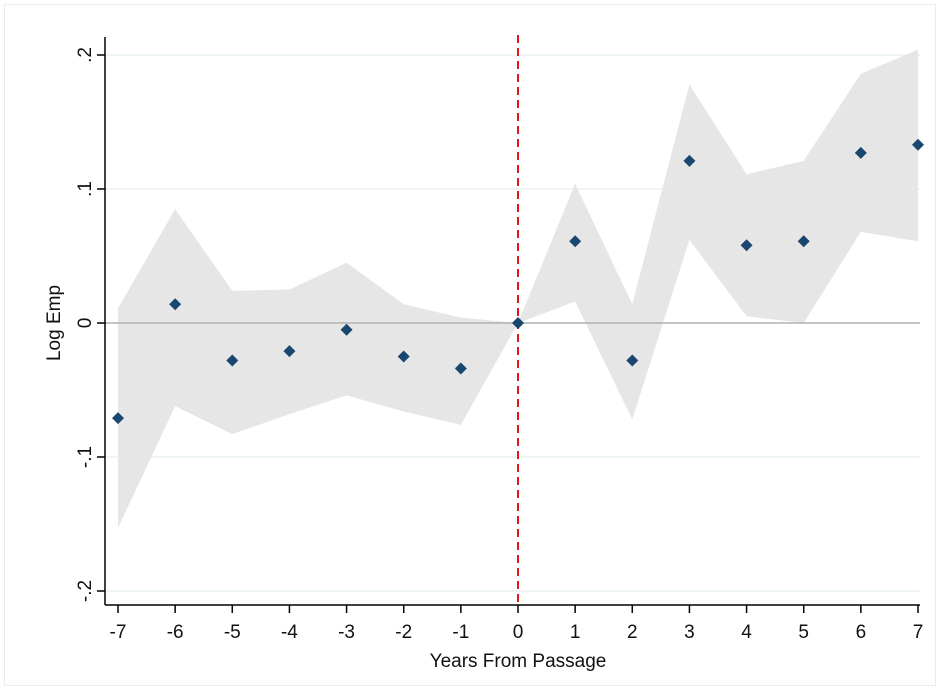 Image resolution: width=940 pixels, height=695 pixels. I want to click on x-axis-title: Years From Passage, so click(518, 661).